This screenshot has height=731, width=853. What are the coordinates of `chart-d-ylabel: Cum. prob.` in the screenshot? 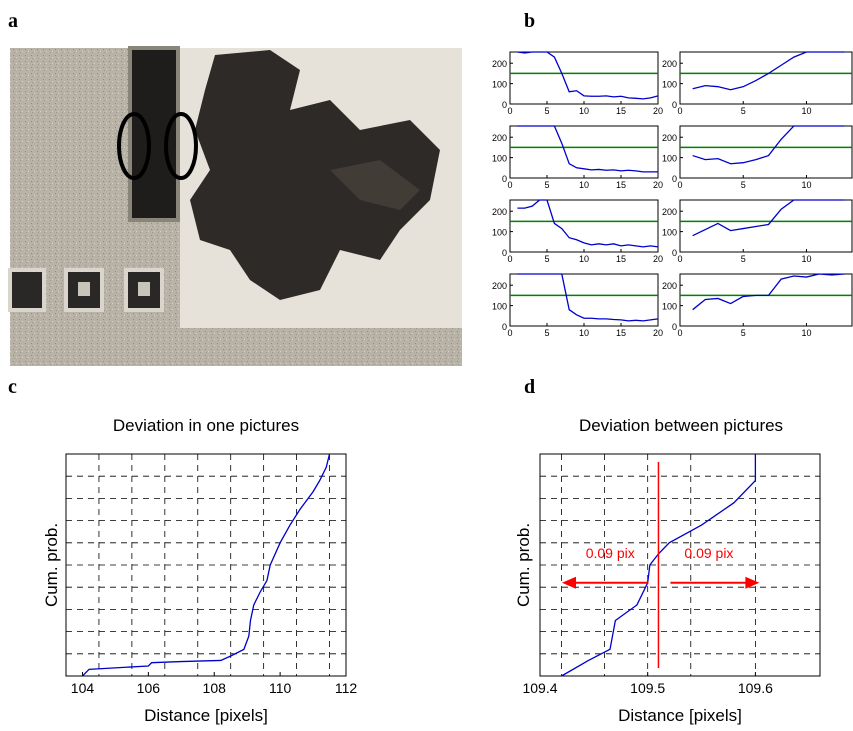 It's located at (523, 565).